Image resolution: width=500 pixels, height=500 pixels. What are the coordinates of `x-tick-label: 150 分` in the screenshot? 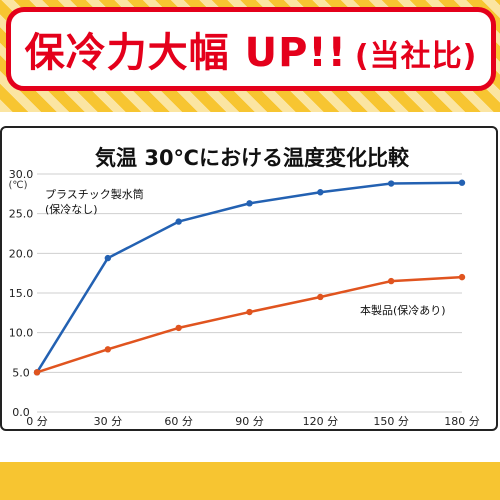 It's located at (391, 421).